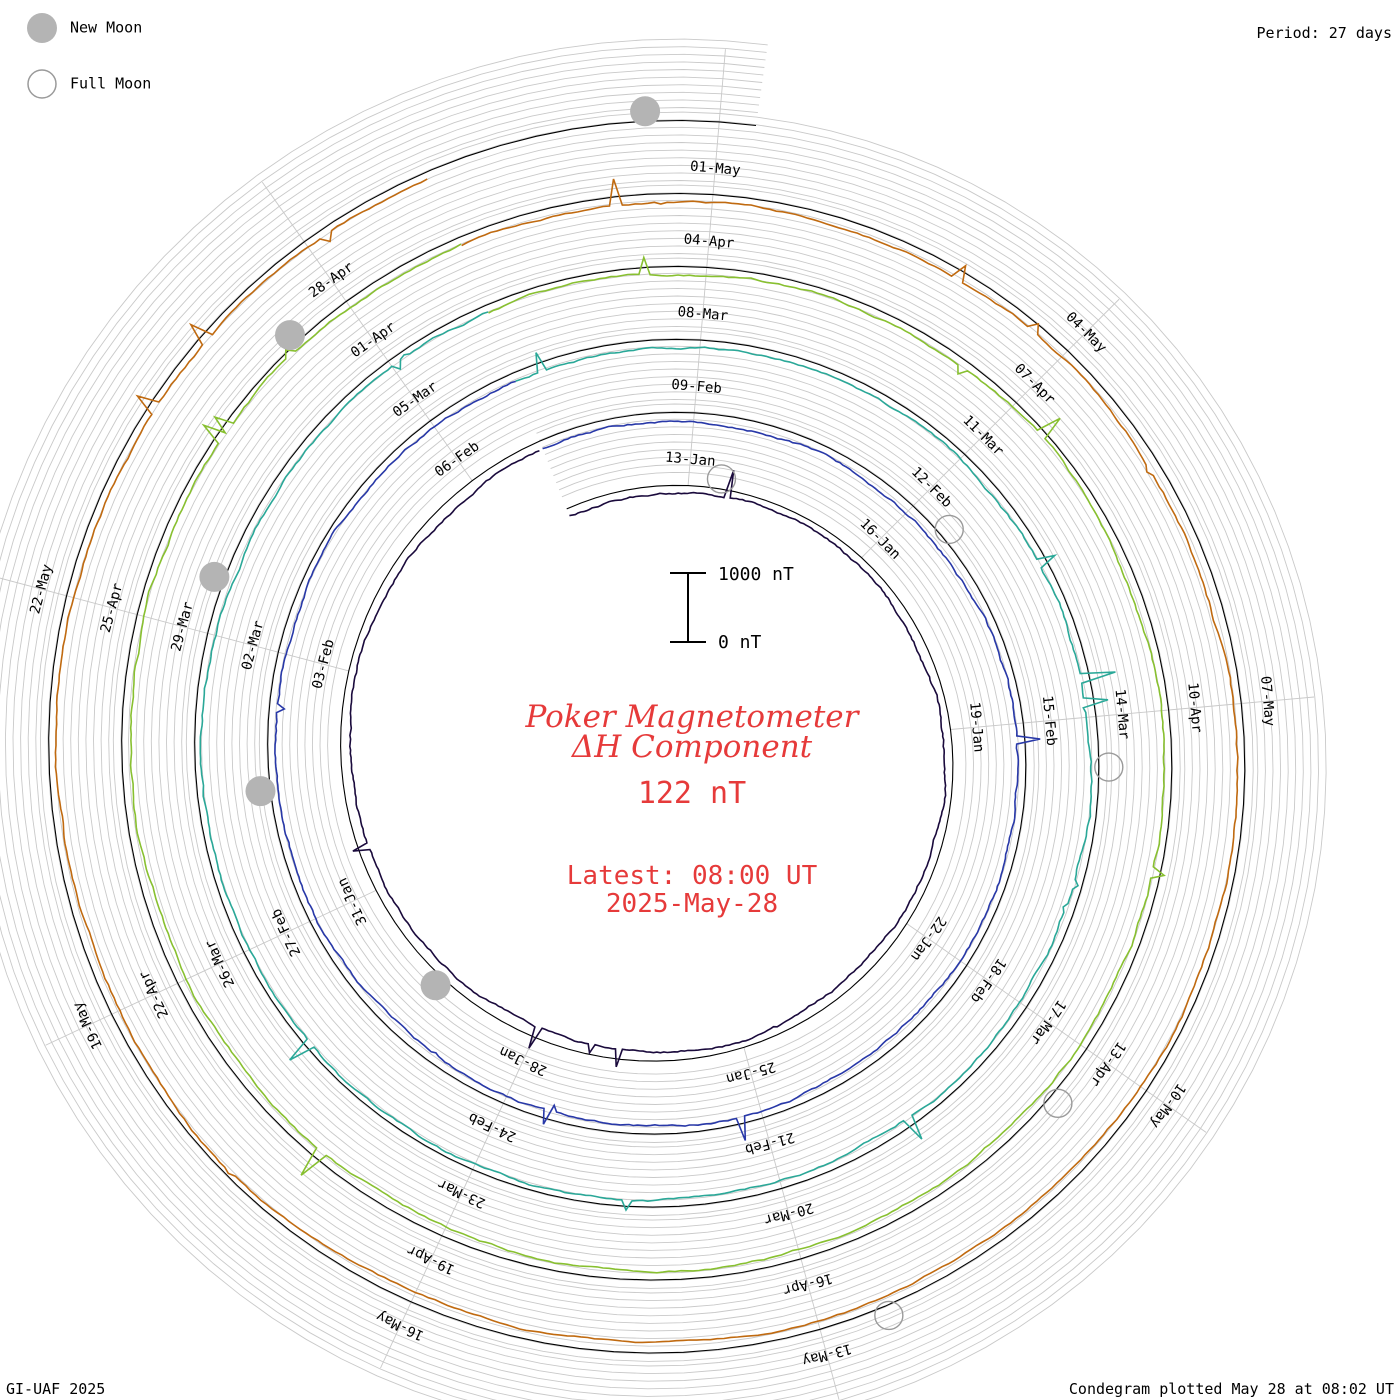  Describe the element at coordinates (431, 1259) in the screenshot. I see `date-label: 19-Apr` at that location.